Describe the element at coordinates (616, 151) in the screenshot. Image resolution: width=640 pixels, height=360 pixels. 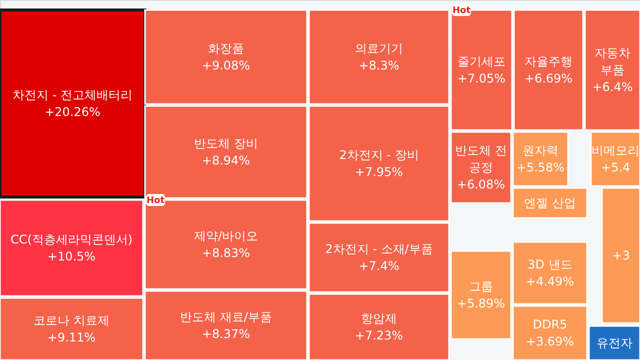
I see `category-label: 비메모리` at that location.